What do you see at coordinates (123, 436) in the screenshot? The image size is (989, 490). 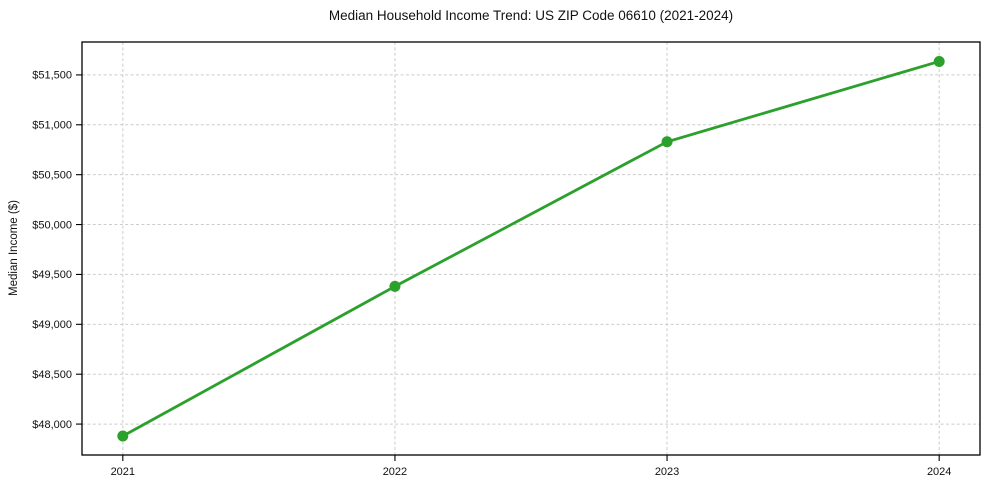 I see `data-point-2021` at bounding box center [123, 436].